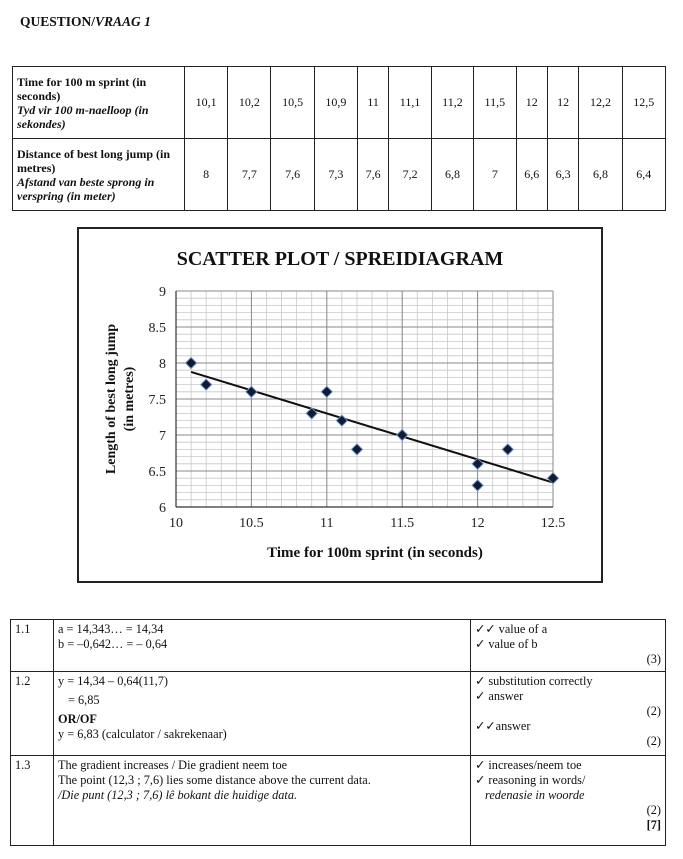 The width and height of the screenshot is (683, 859). What do you see at coordinates (495, 174) in the screenshot?
I see `distance-cell: 7` at bounding box center [495, 174].